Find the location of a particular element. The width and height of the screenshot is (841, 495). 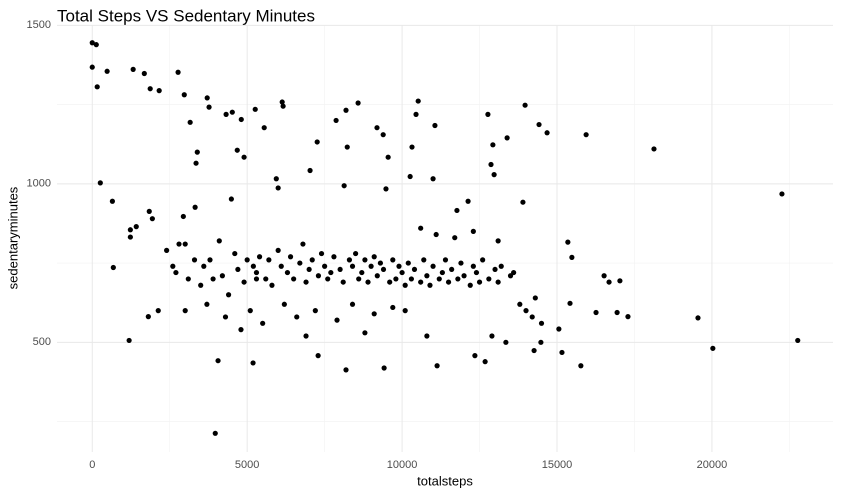

y-tick-label: 1000 is located at coordinates (39, 184).